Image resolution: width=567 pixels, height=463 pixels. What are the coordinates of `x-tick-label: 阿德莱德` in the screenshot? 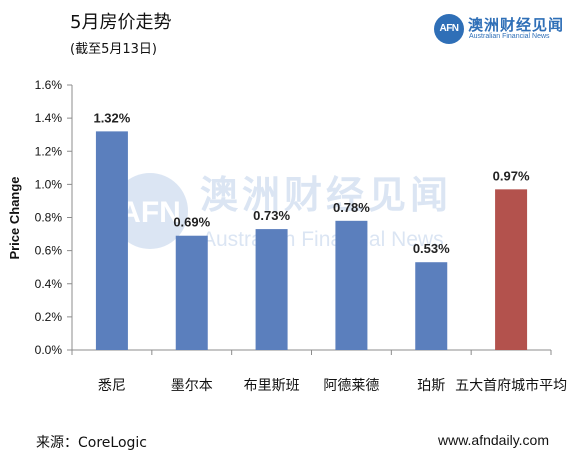 It's located at (351, 386).